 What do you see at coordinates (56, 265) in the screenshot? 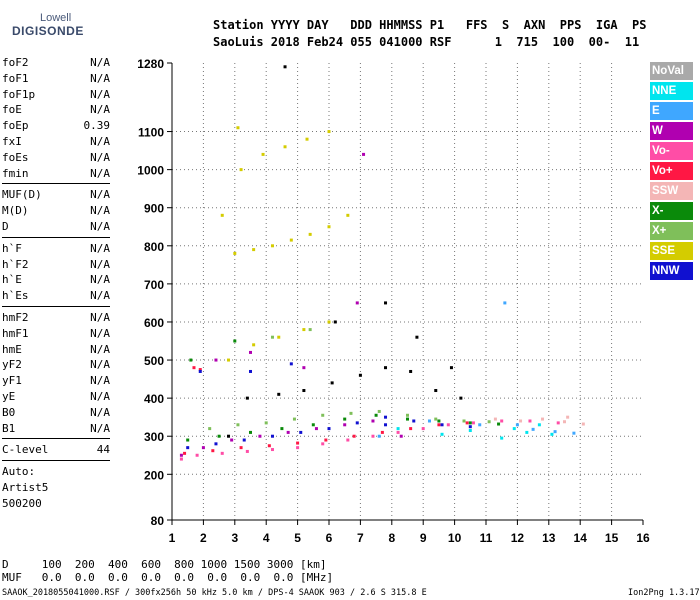
I see `param-row-hf2: h`F2 N/A` at bounding box center [56, 265].